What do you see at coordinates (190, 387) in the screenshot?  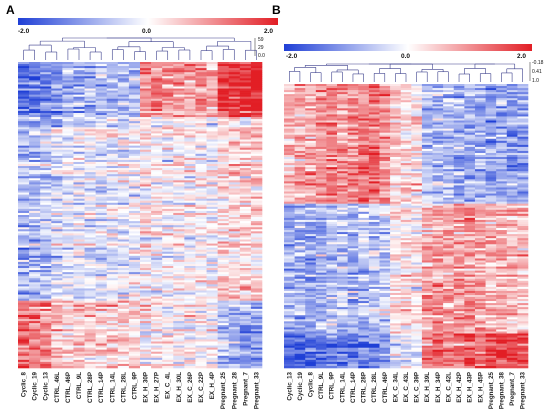 I see `column-label-a: EX_C_26P` at bounding box center [190, 387].